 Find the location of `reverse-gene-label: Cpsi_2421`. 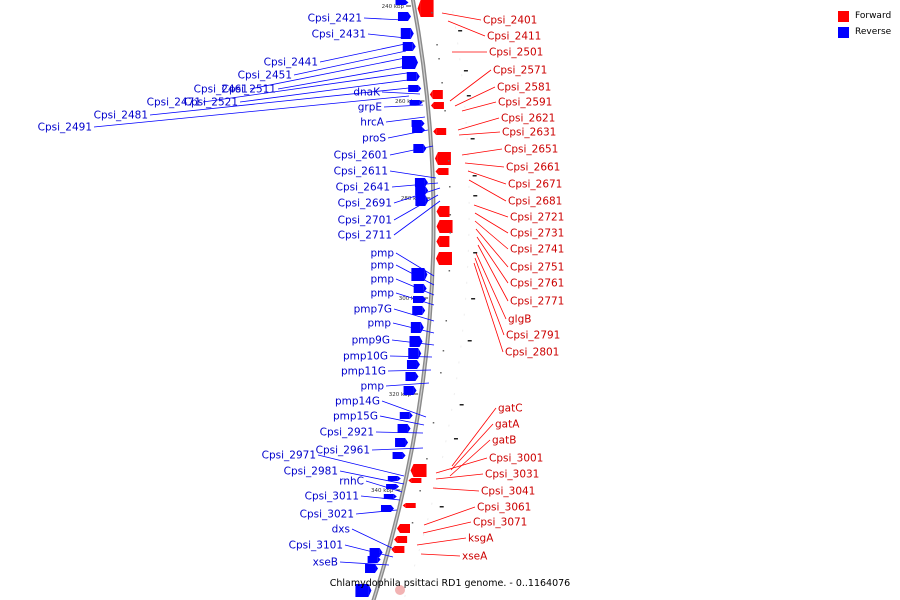

reverse-gene-label: Cpsi_2421 is located at coordinates (335, 19).